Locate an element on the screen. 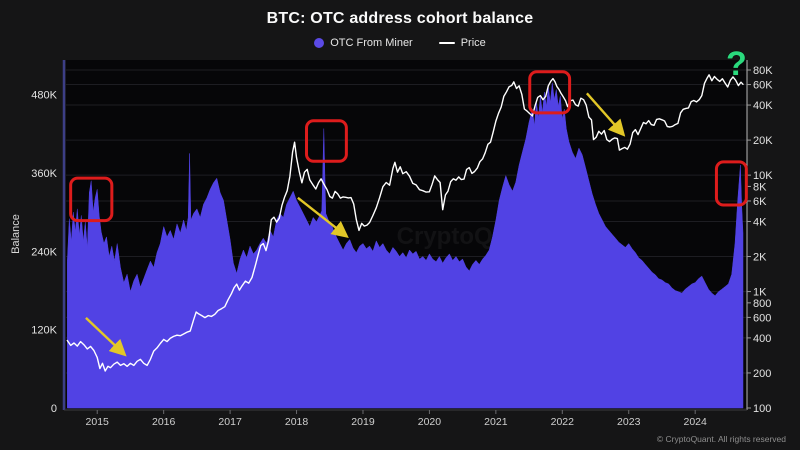 Image resolution: width=800 pixels, height=450 pixels. svg-text: 6K is located at coordinates (760, 202).